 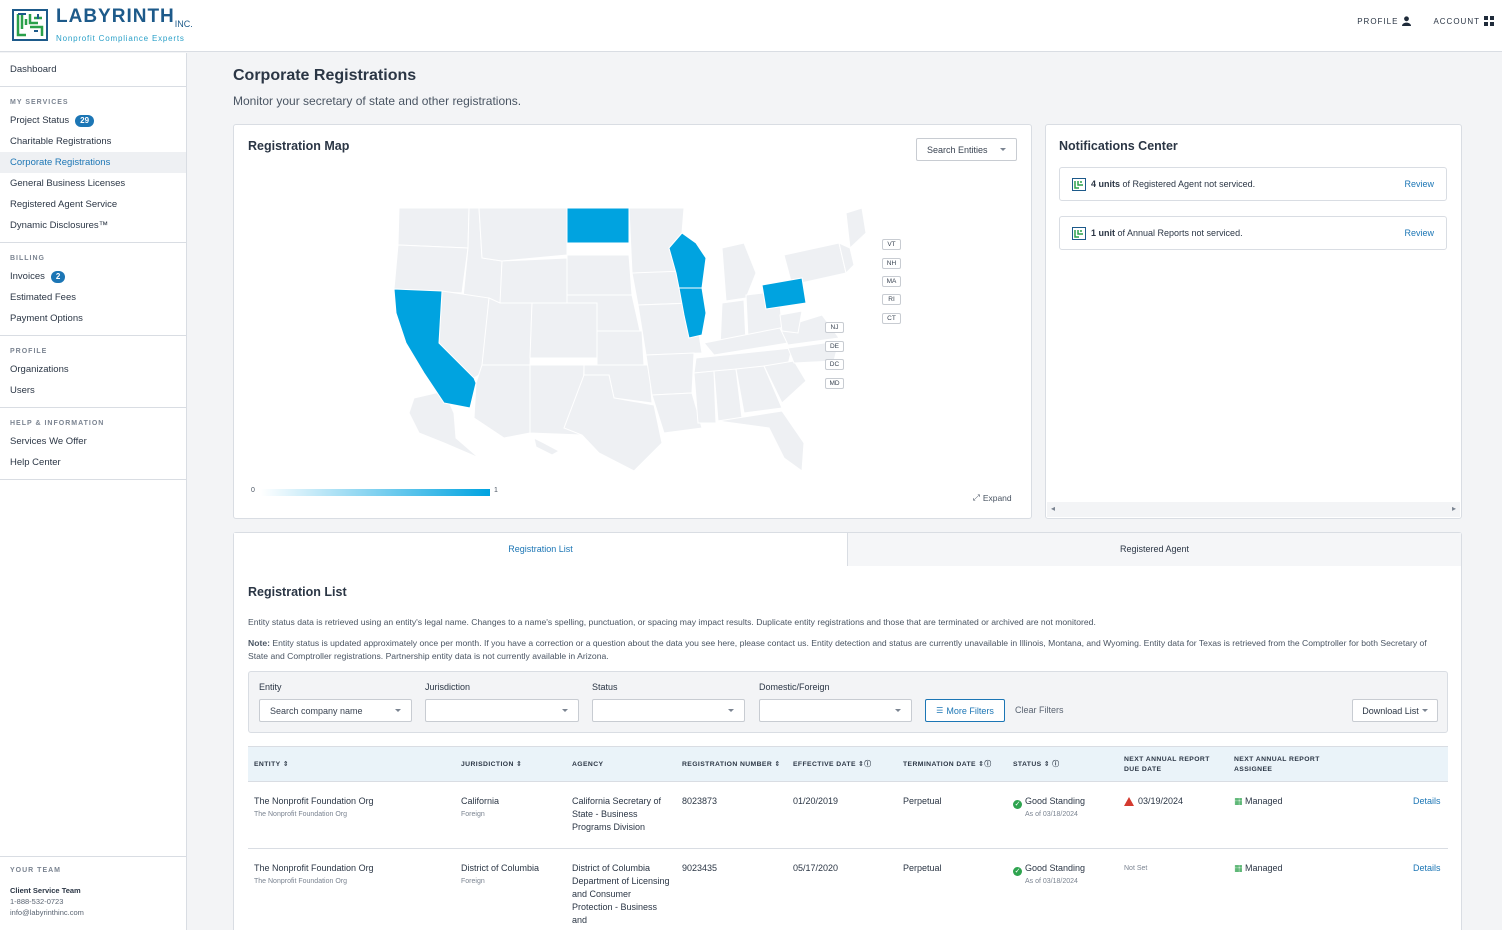 I want to click on scale-min-label: 0, so click(x=253, y=490).